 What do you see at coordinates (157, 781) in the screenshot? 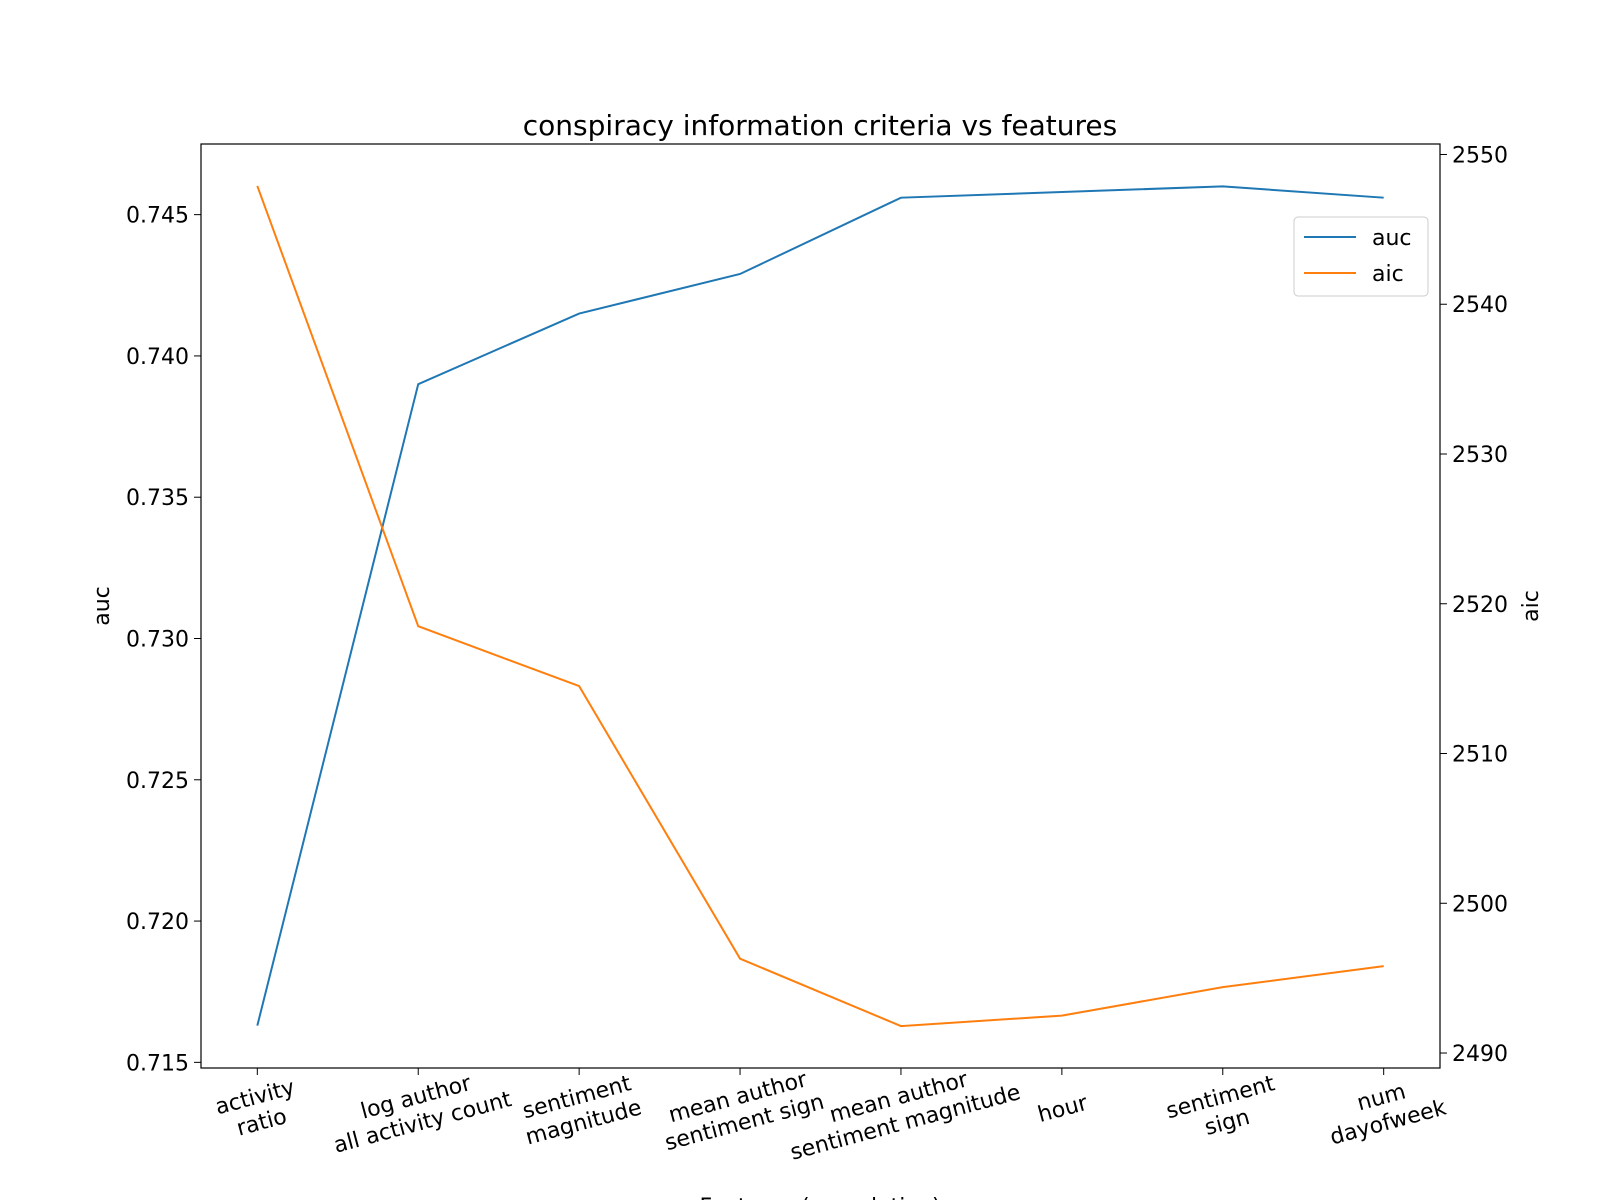
I see `y-tick-label: 0.725` at bounding box center [157, 781].